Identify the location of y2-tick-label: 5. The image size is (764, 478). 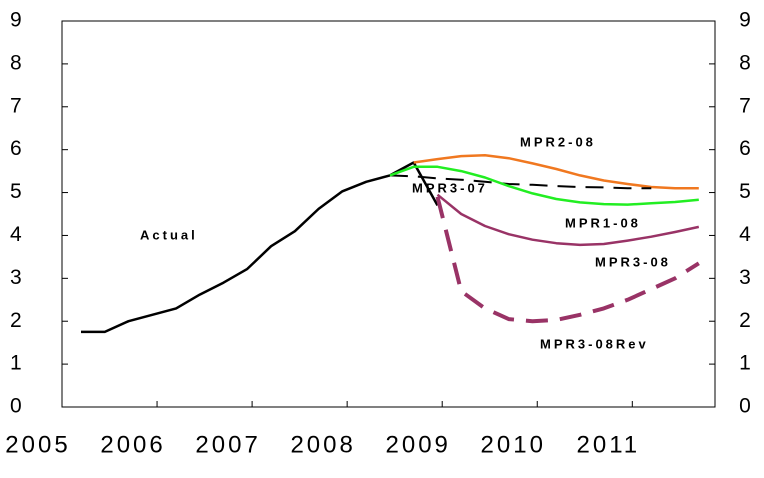
(745, 191).